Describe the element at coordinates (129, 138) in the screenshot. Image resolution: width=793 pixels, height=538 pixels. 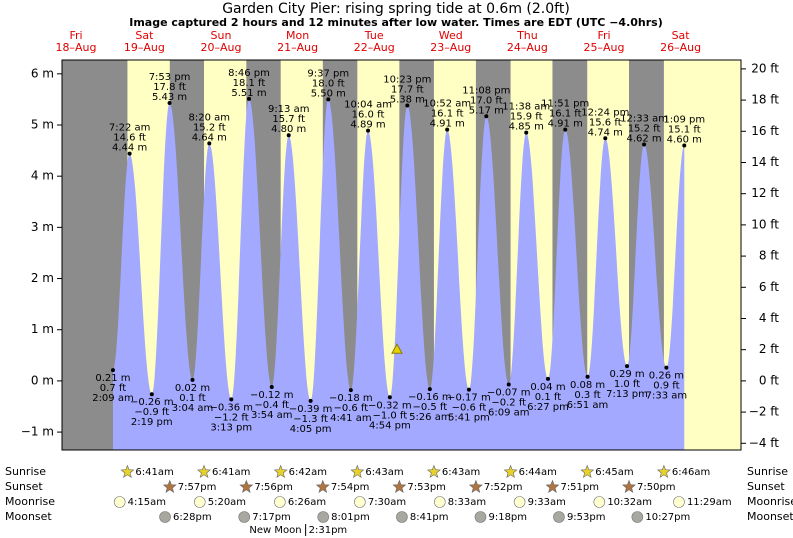
I see `tide-feet: 14.6 ft` at that location.